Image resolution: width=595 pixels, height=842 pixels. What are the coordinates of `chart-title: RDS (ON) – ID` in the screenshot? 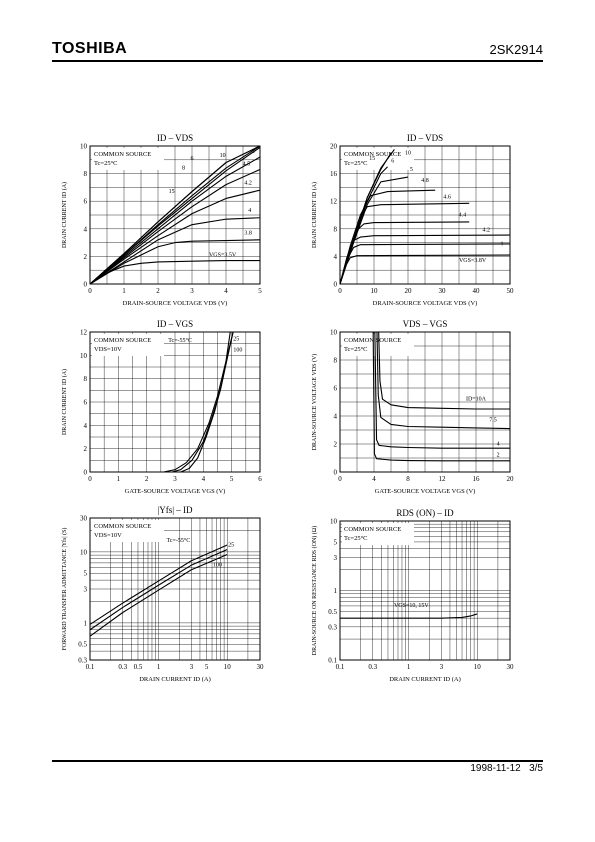 It's located at (425, 513).